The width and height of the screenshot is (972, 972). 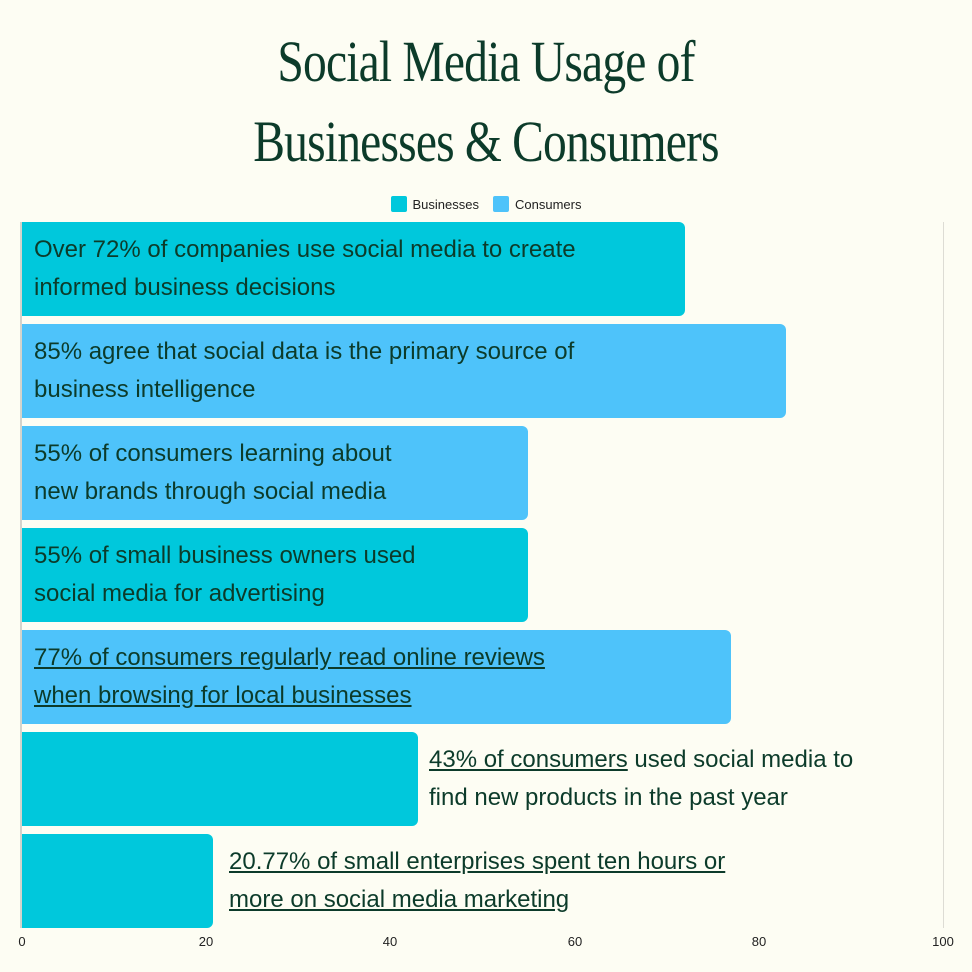 I want to click on bar-label-line: business intelligence, so click(x=145, y=389).